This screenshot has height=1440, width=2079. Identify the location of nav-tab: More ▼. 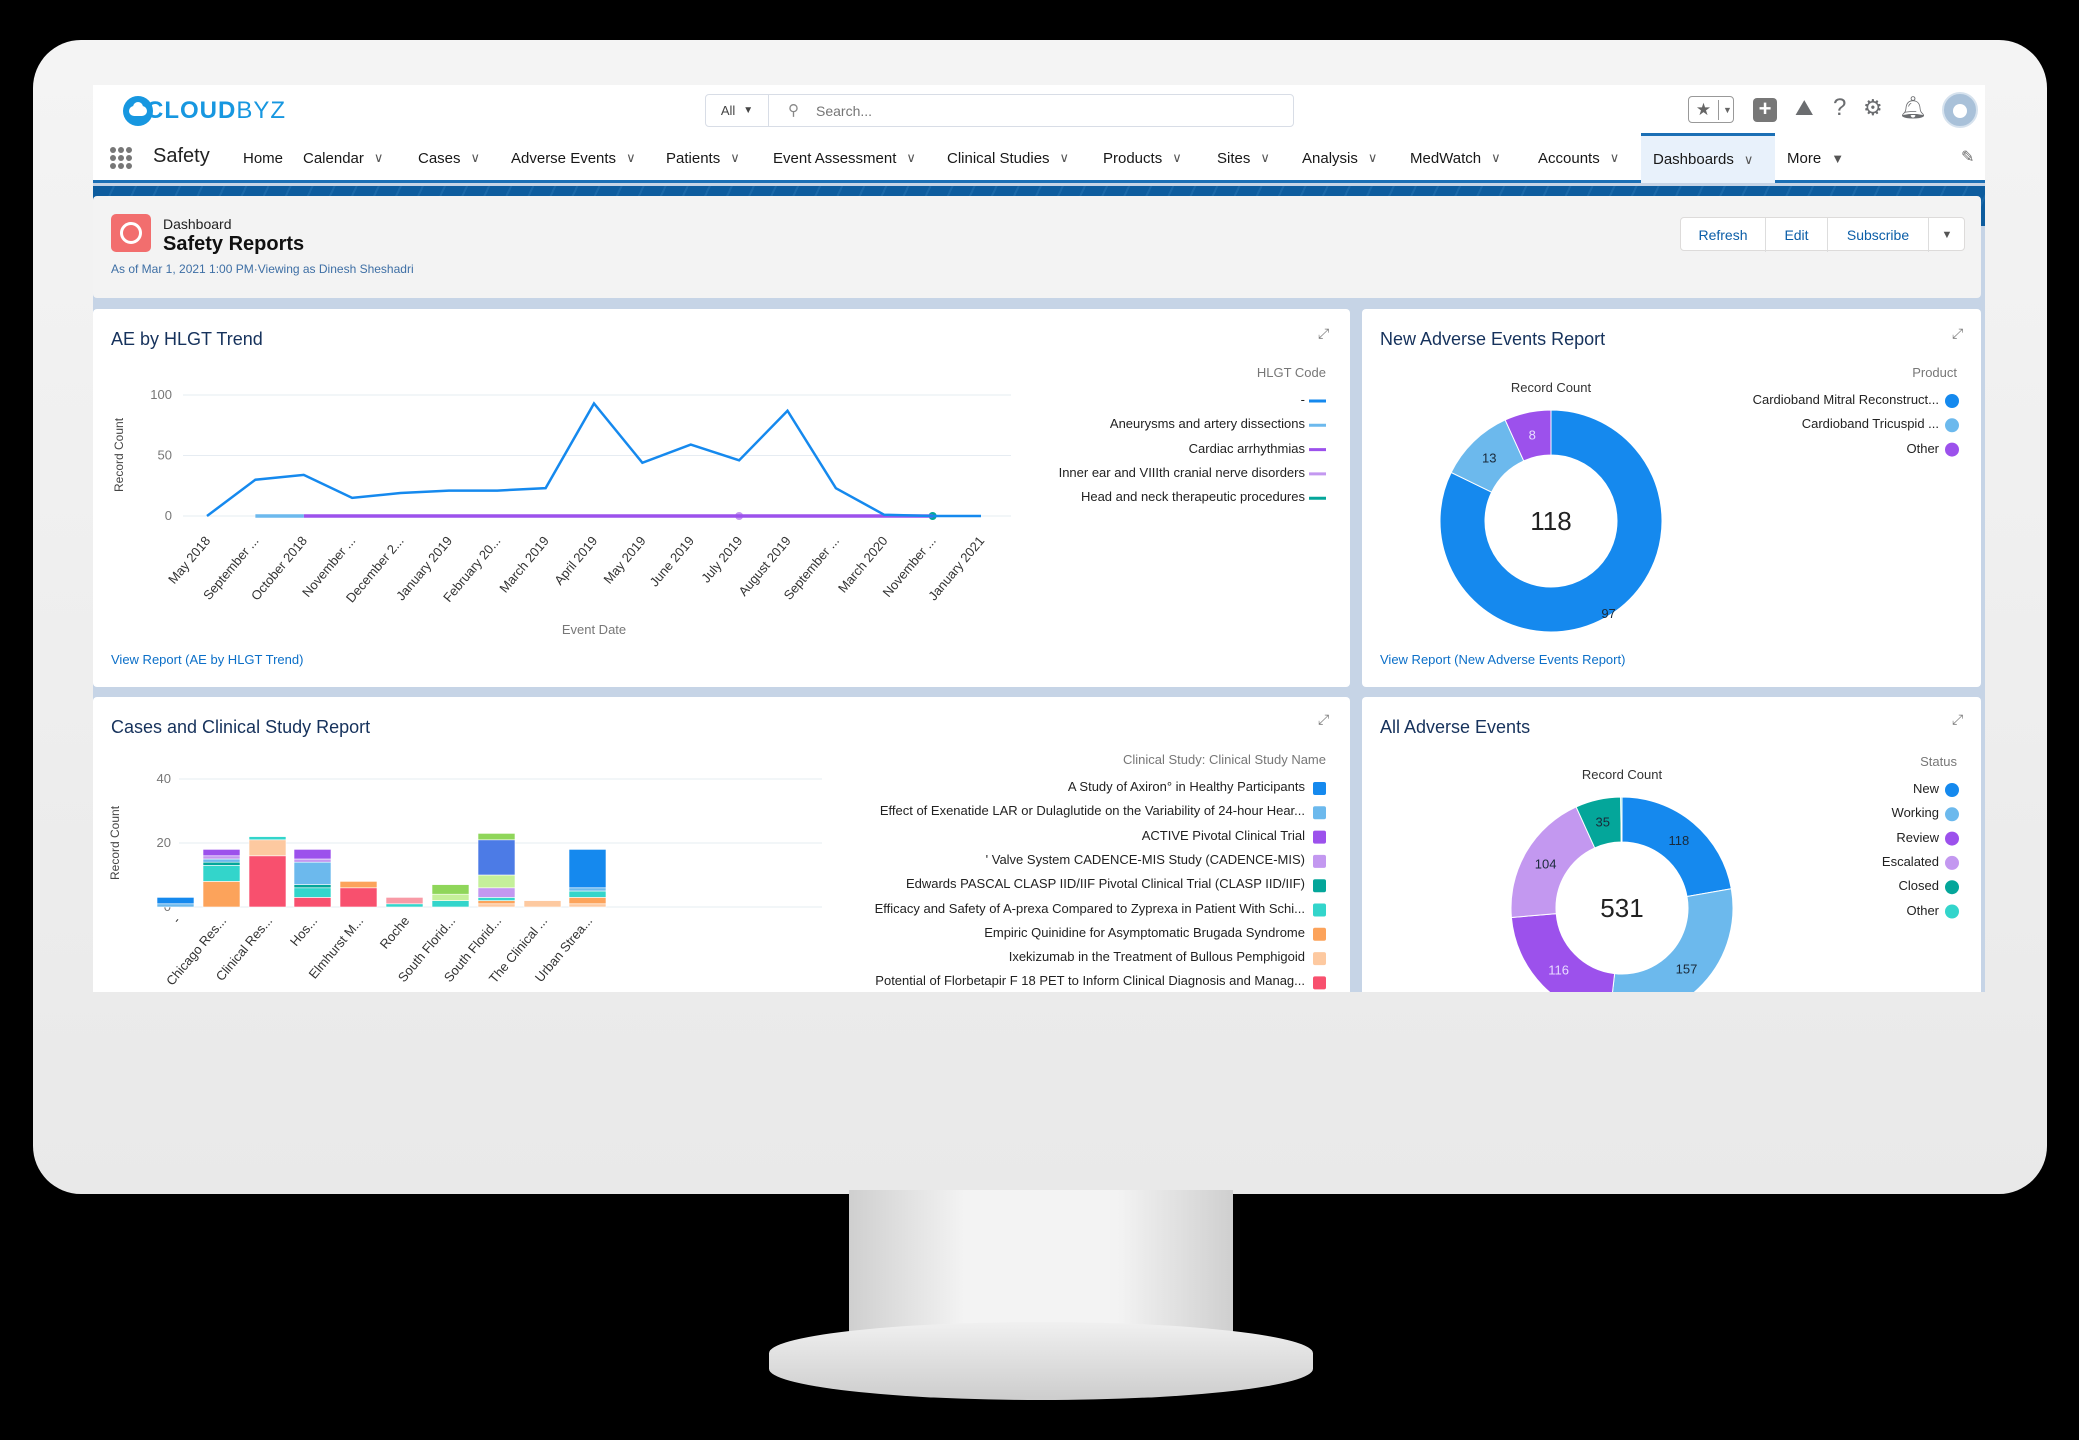
(1815, 158).